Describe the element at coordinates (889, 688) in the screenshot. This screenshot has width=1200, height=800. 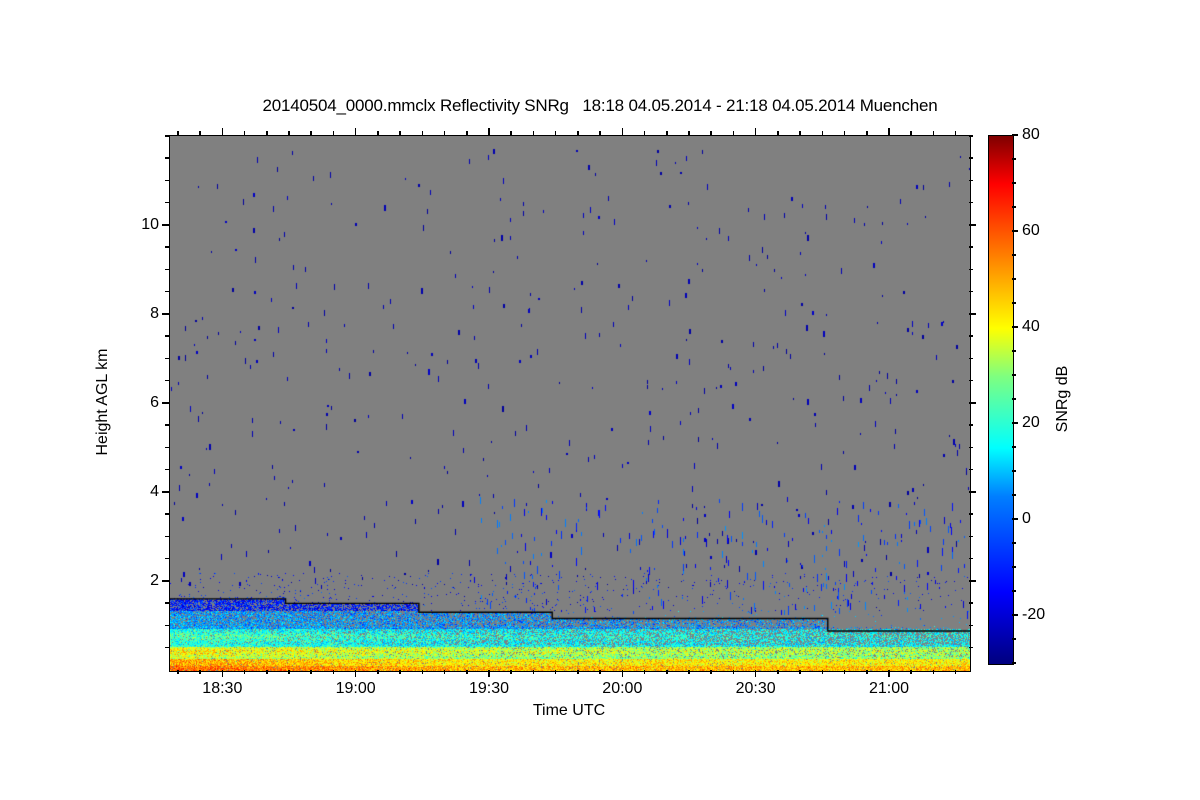
I see `x-tick-label: 21:00` at that location.